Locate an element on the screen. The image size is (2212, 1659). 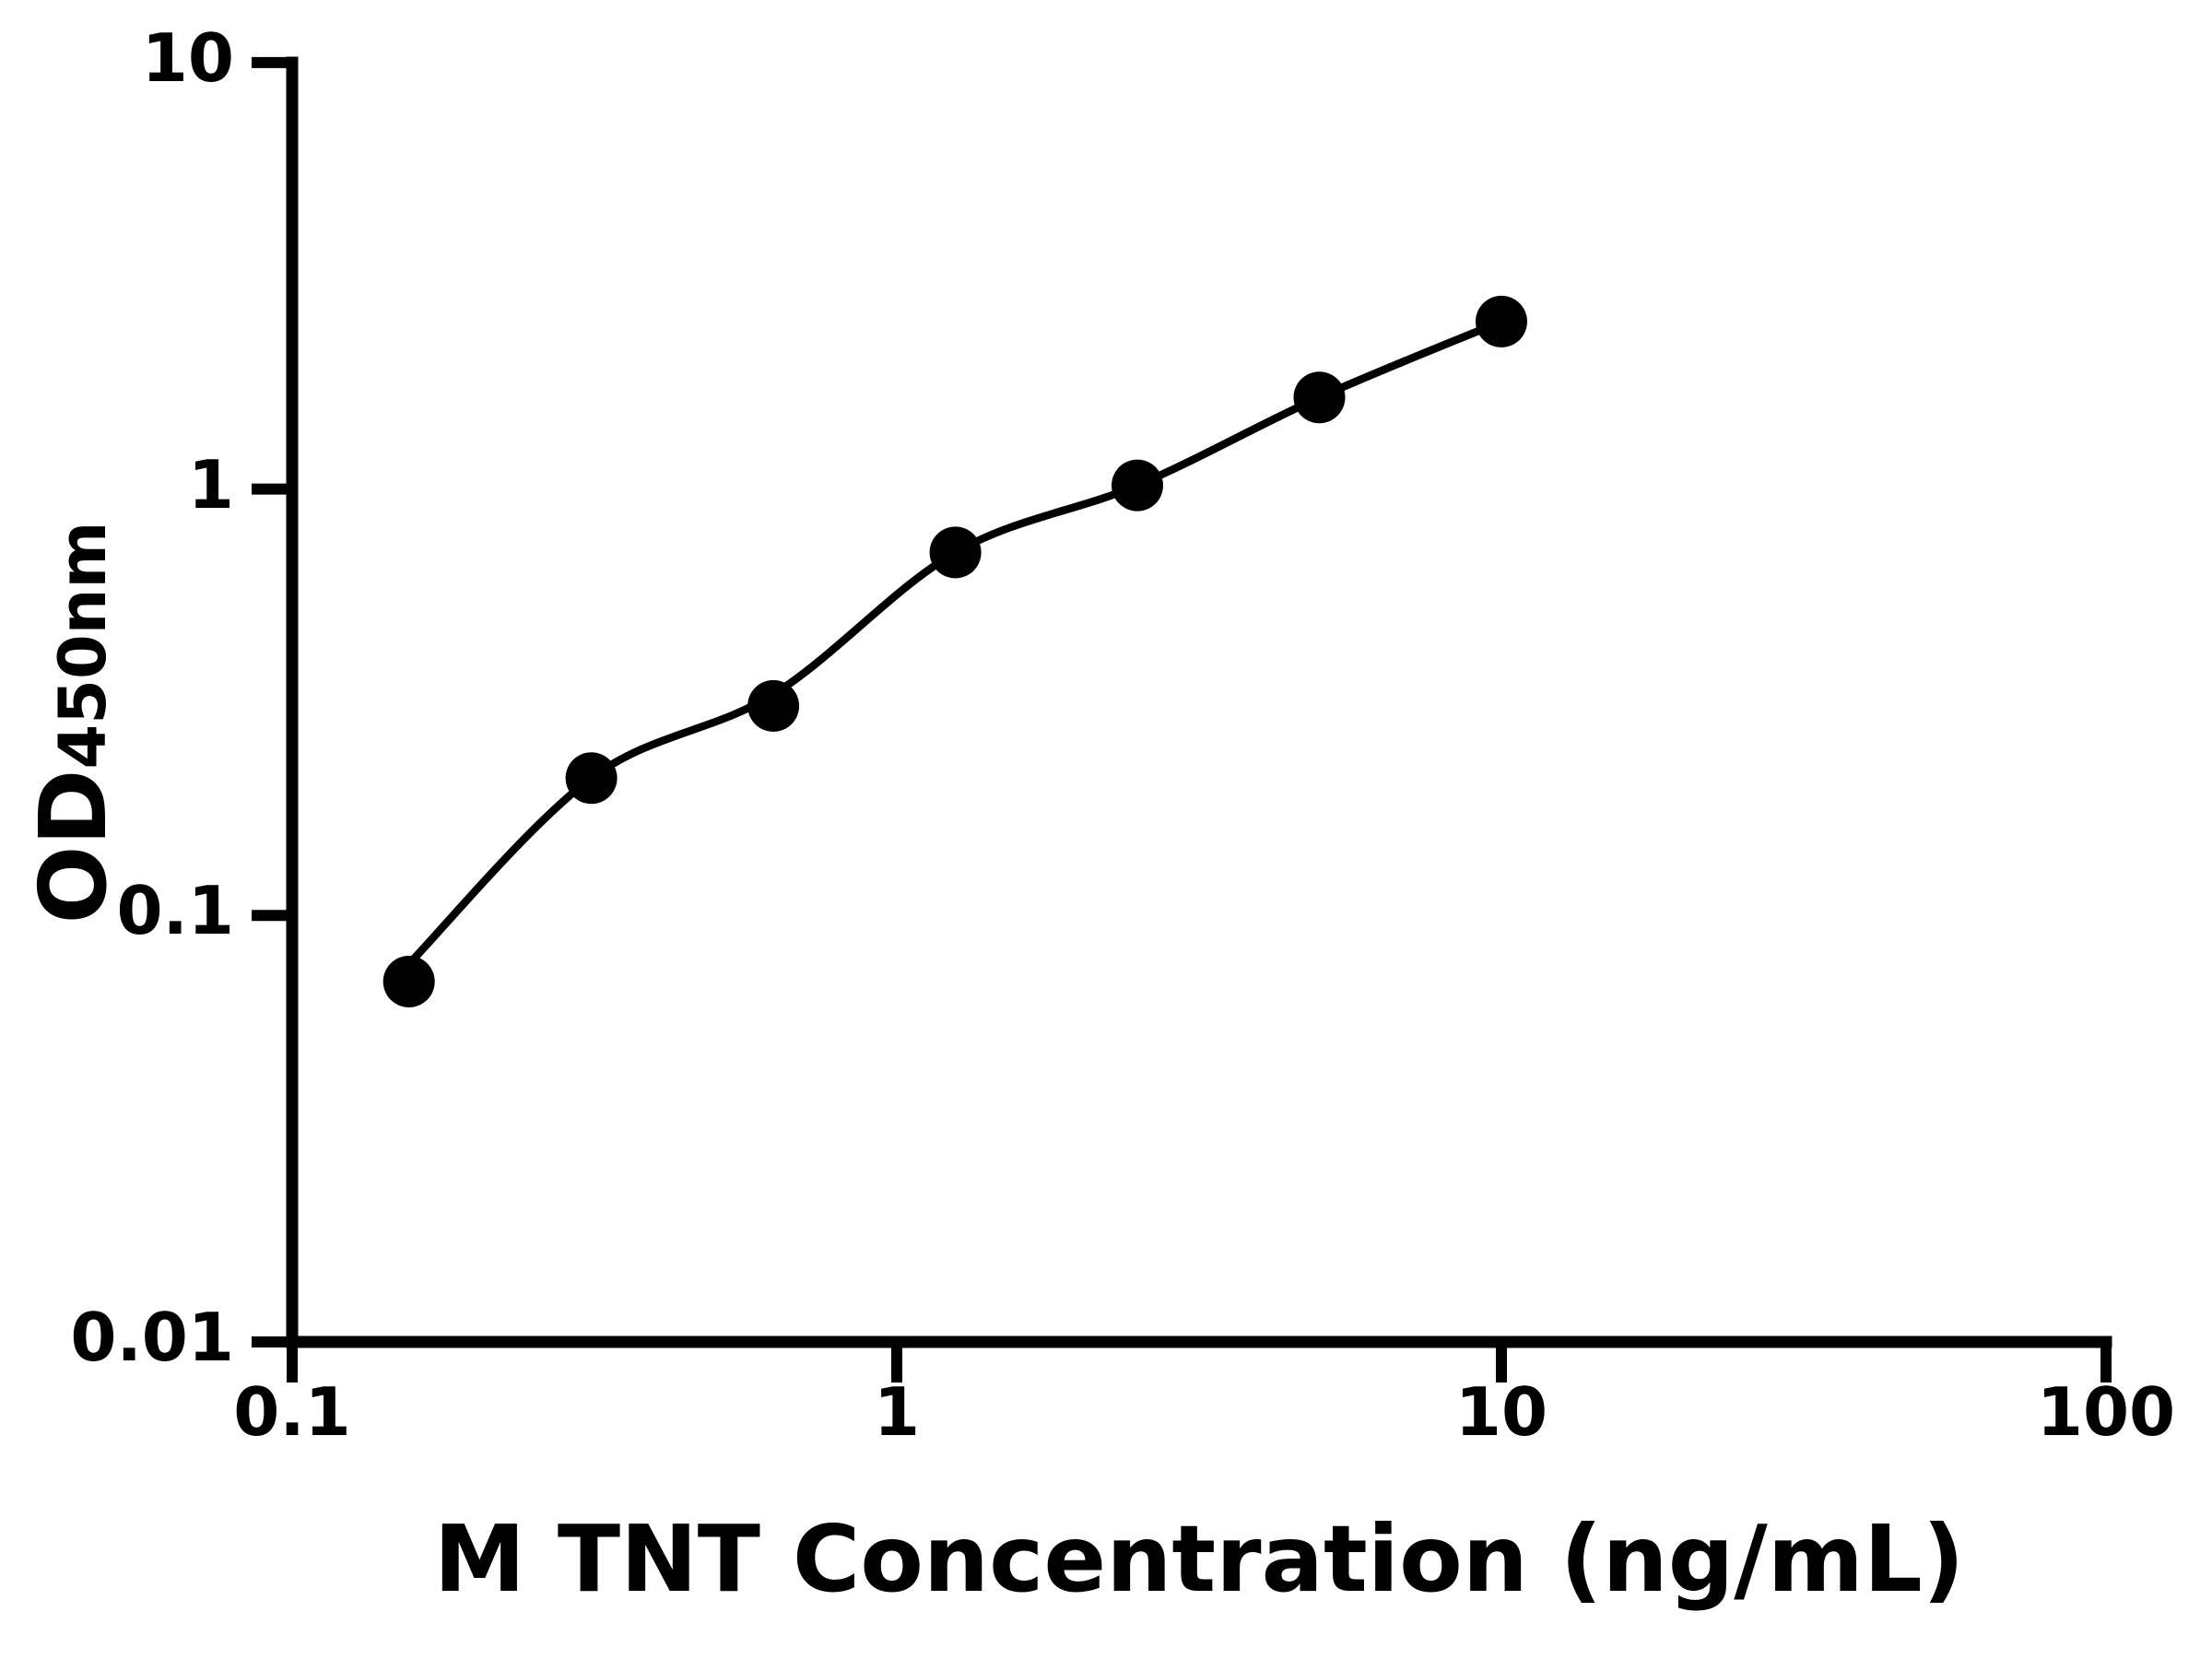
y-tick-label: 10 is located at coordinates (187, 57).